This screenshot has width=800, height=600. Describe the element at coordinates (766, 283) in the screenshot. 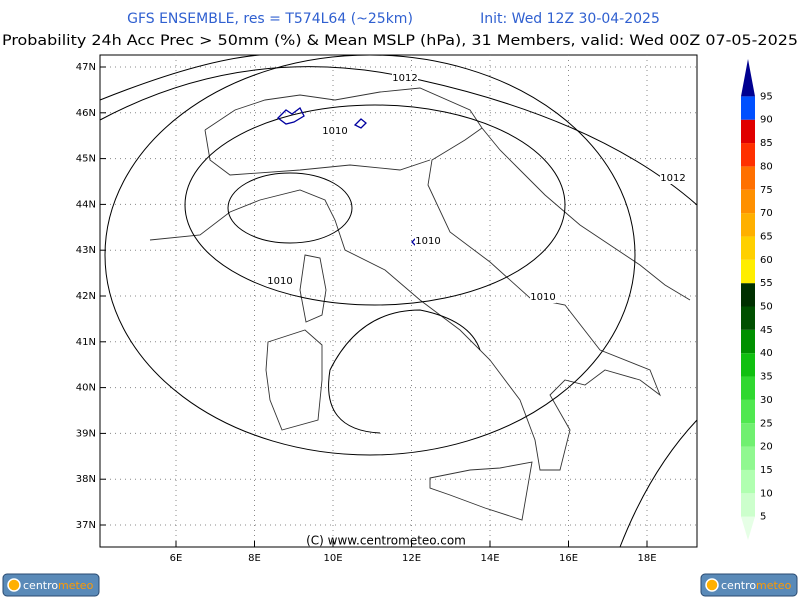

I see `colorbar-label: 55` at that location.